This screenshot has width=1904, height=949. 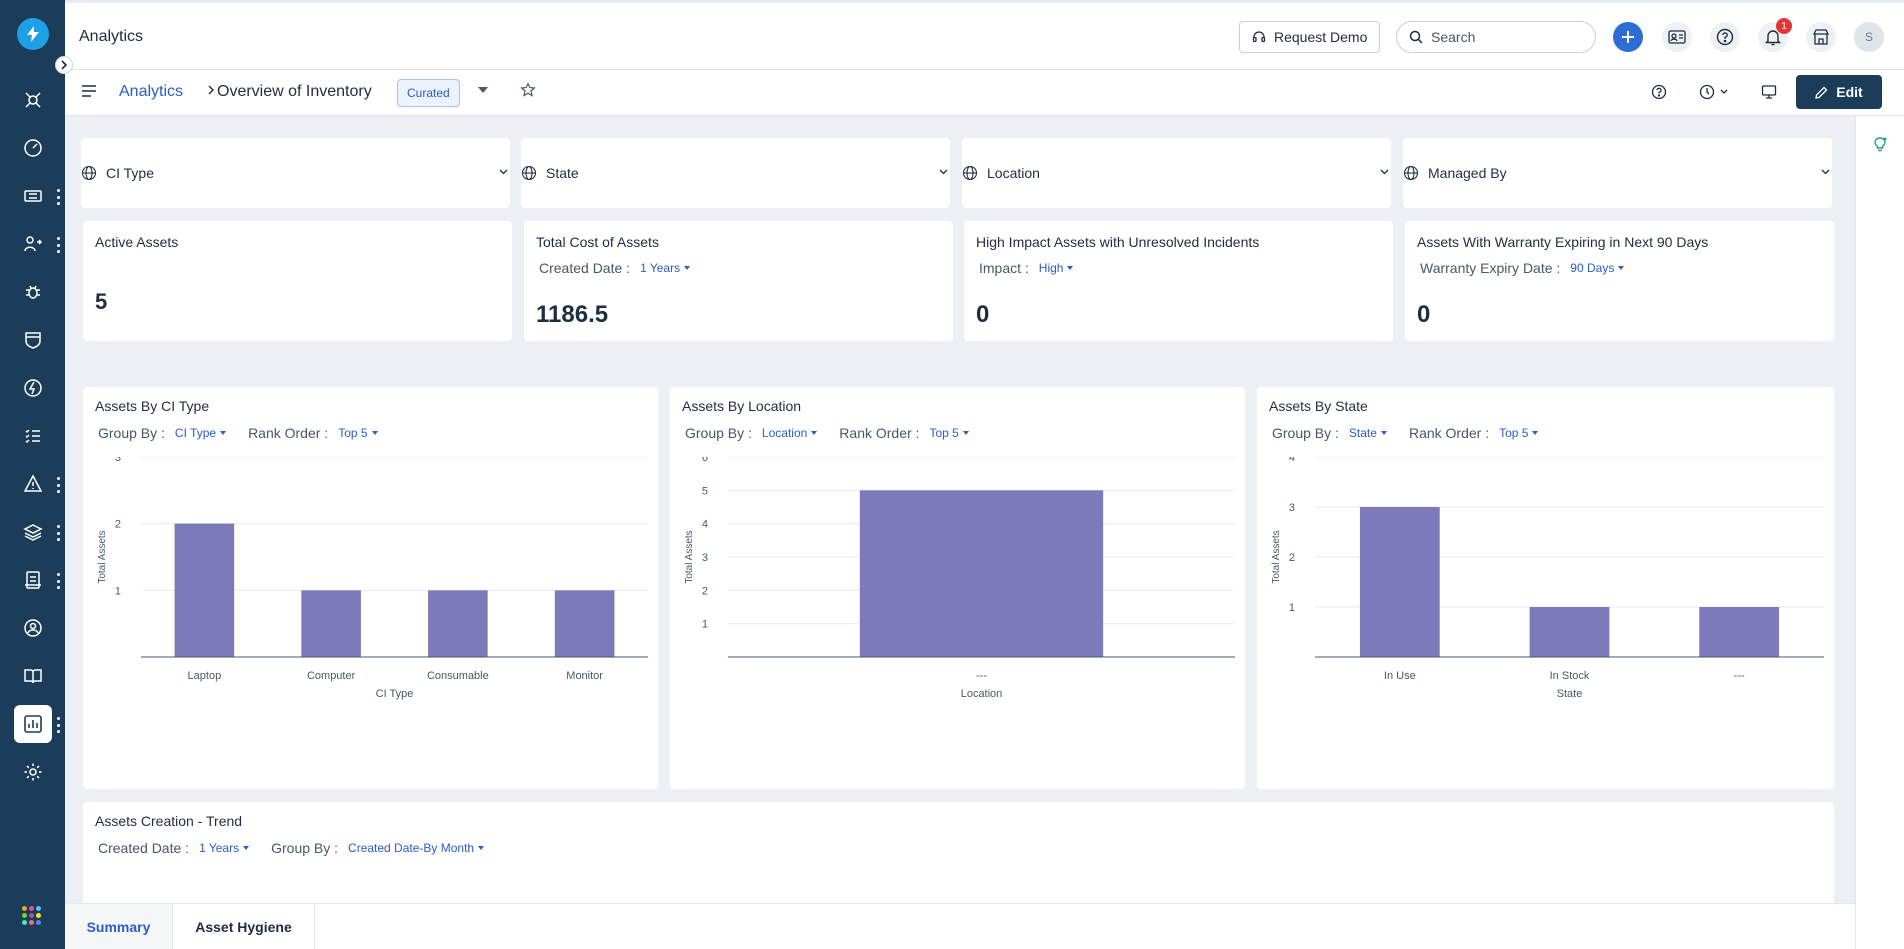 I want to click on group-by-dropdown: Created Date-By Month, so click(x=416, y=848).